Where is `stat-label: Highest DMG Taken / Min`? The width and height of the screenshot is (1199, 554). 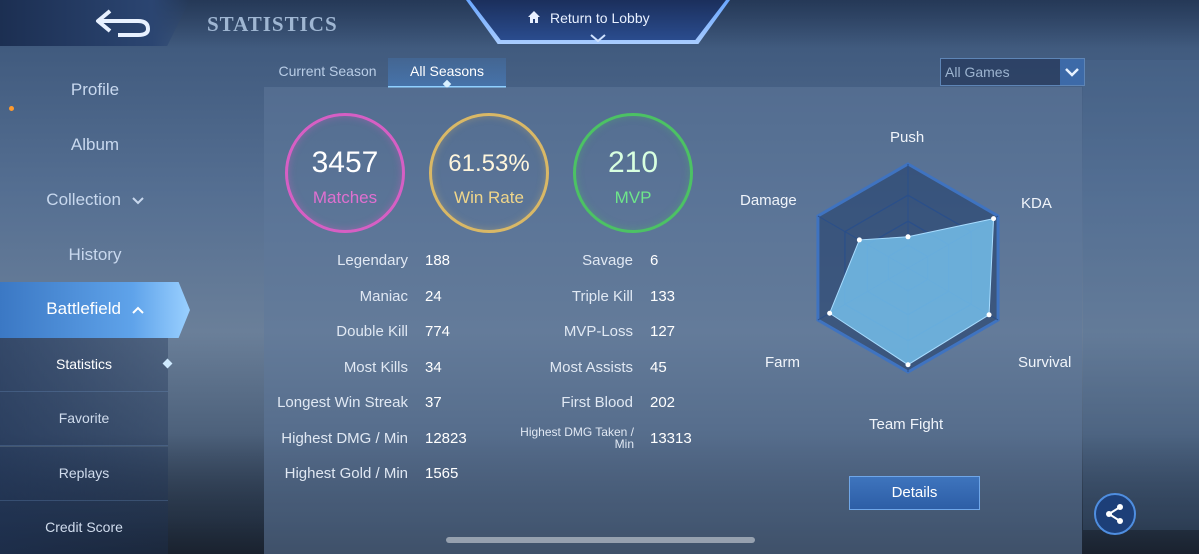 stat-label: Highest DMG Taken / Min is located at coordinates (577, 438).